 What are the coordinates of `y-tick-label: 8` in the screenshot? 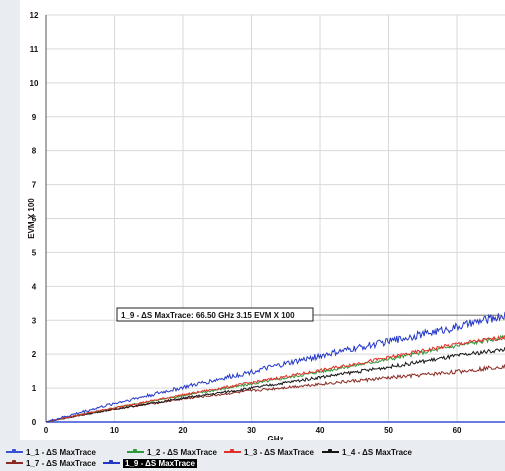 It's located at (34, 151).